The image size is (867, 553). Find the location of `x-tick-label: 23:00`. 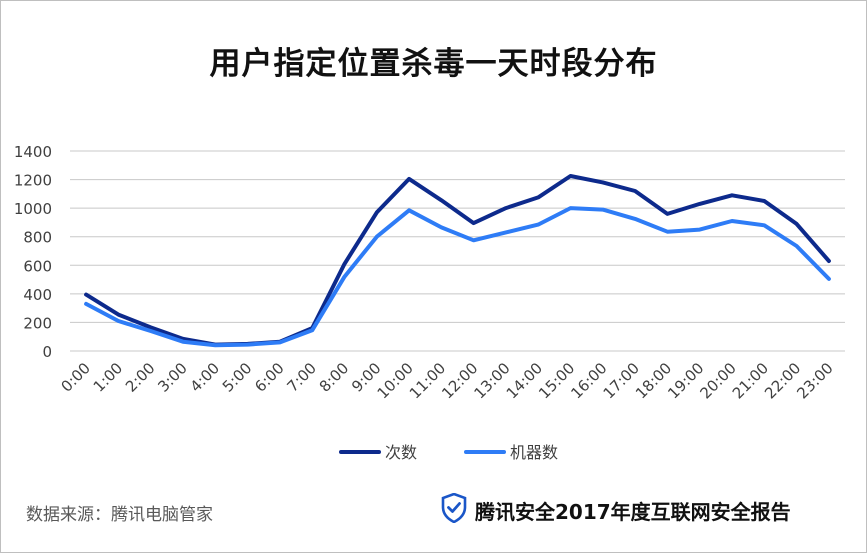

x-tick-label: 23:00 is located at coordinates (814, 380).